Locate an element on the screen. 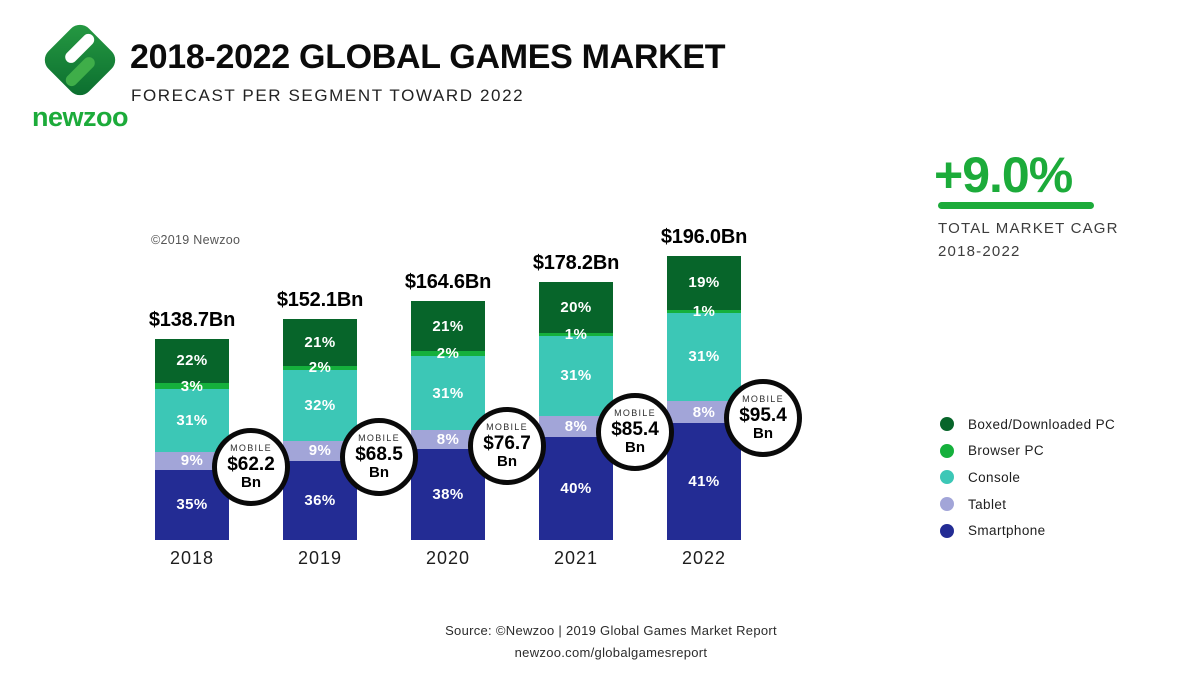 The image size is (1200, 675). bar-total-label-2018: $138.7Bn is located at coordinates (192, 319).